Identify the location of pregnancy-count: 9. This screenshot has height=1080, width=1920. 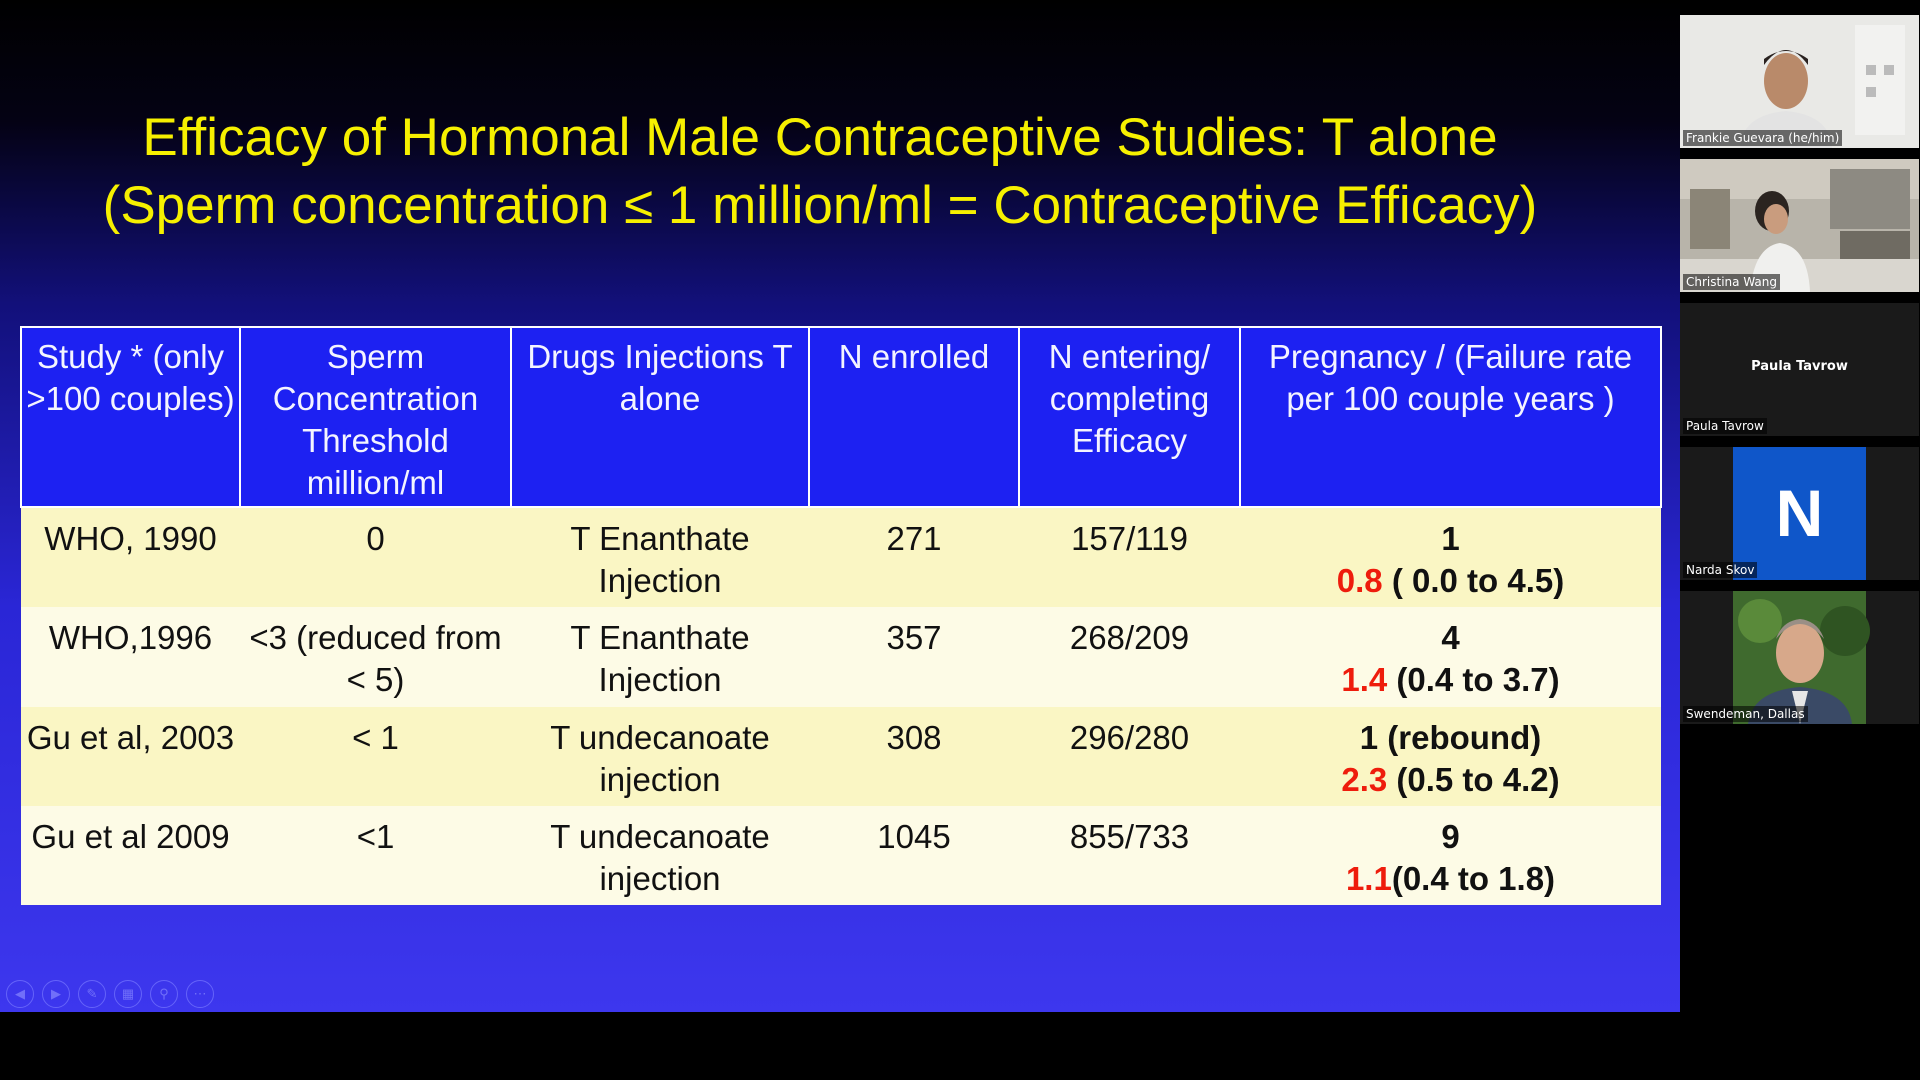
(1450, 836).